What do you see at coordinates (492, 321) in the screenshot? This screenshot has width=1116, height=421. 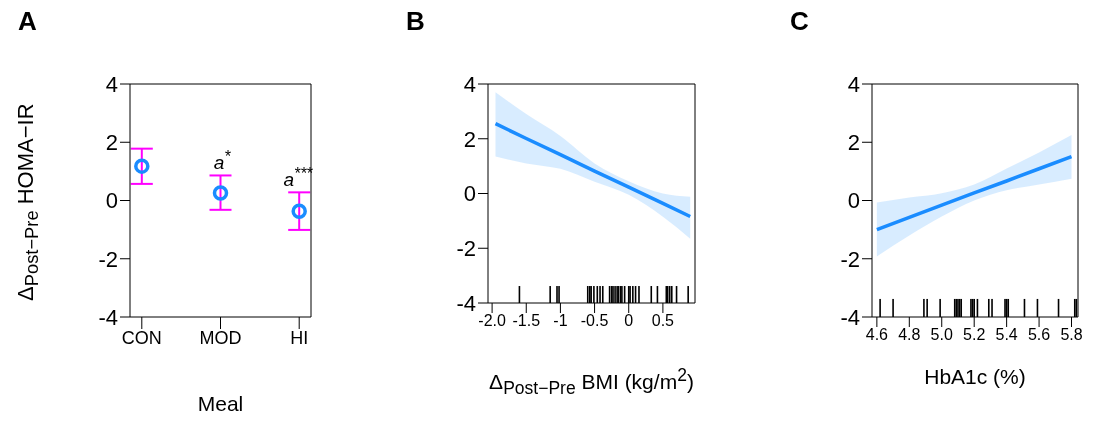 I see `x-tick-label: -2.0` at bounding box center [492, 321].